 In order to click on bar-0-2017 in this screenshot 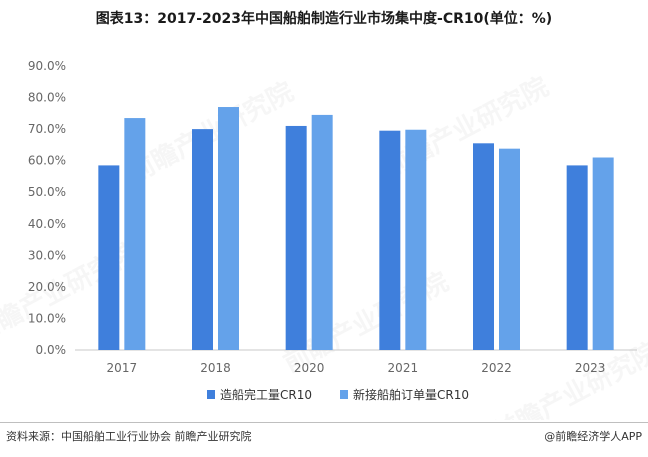, I will do `click(109, 257)`.